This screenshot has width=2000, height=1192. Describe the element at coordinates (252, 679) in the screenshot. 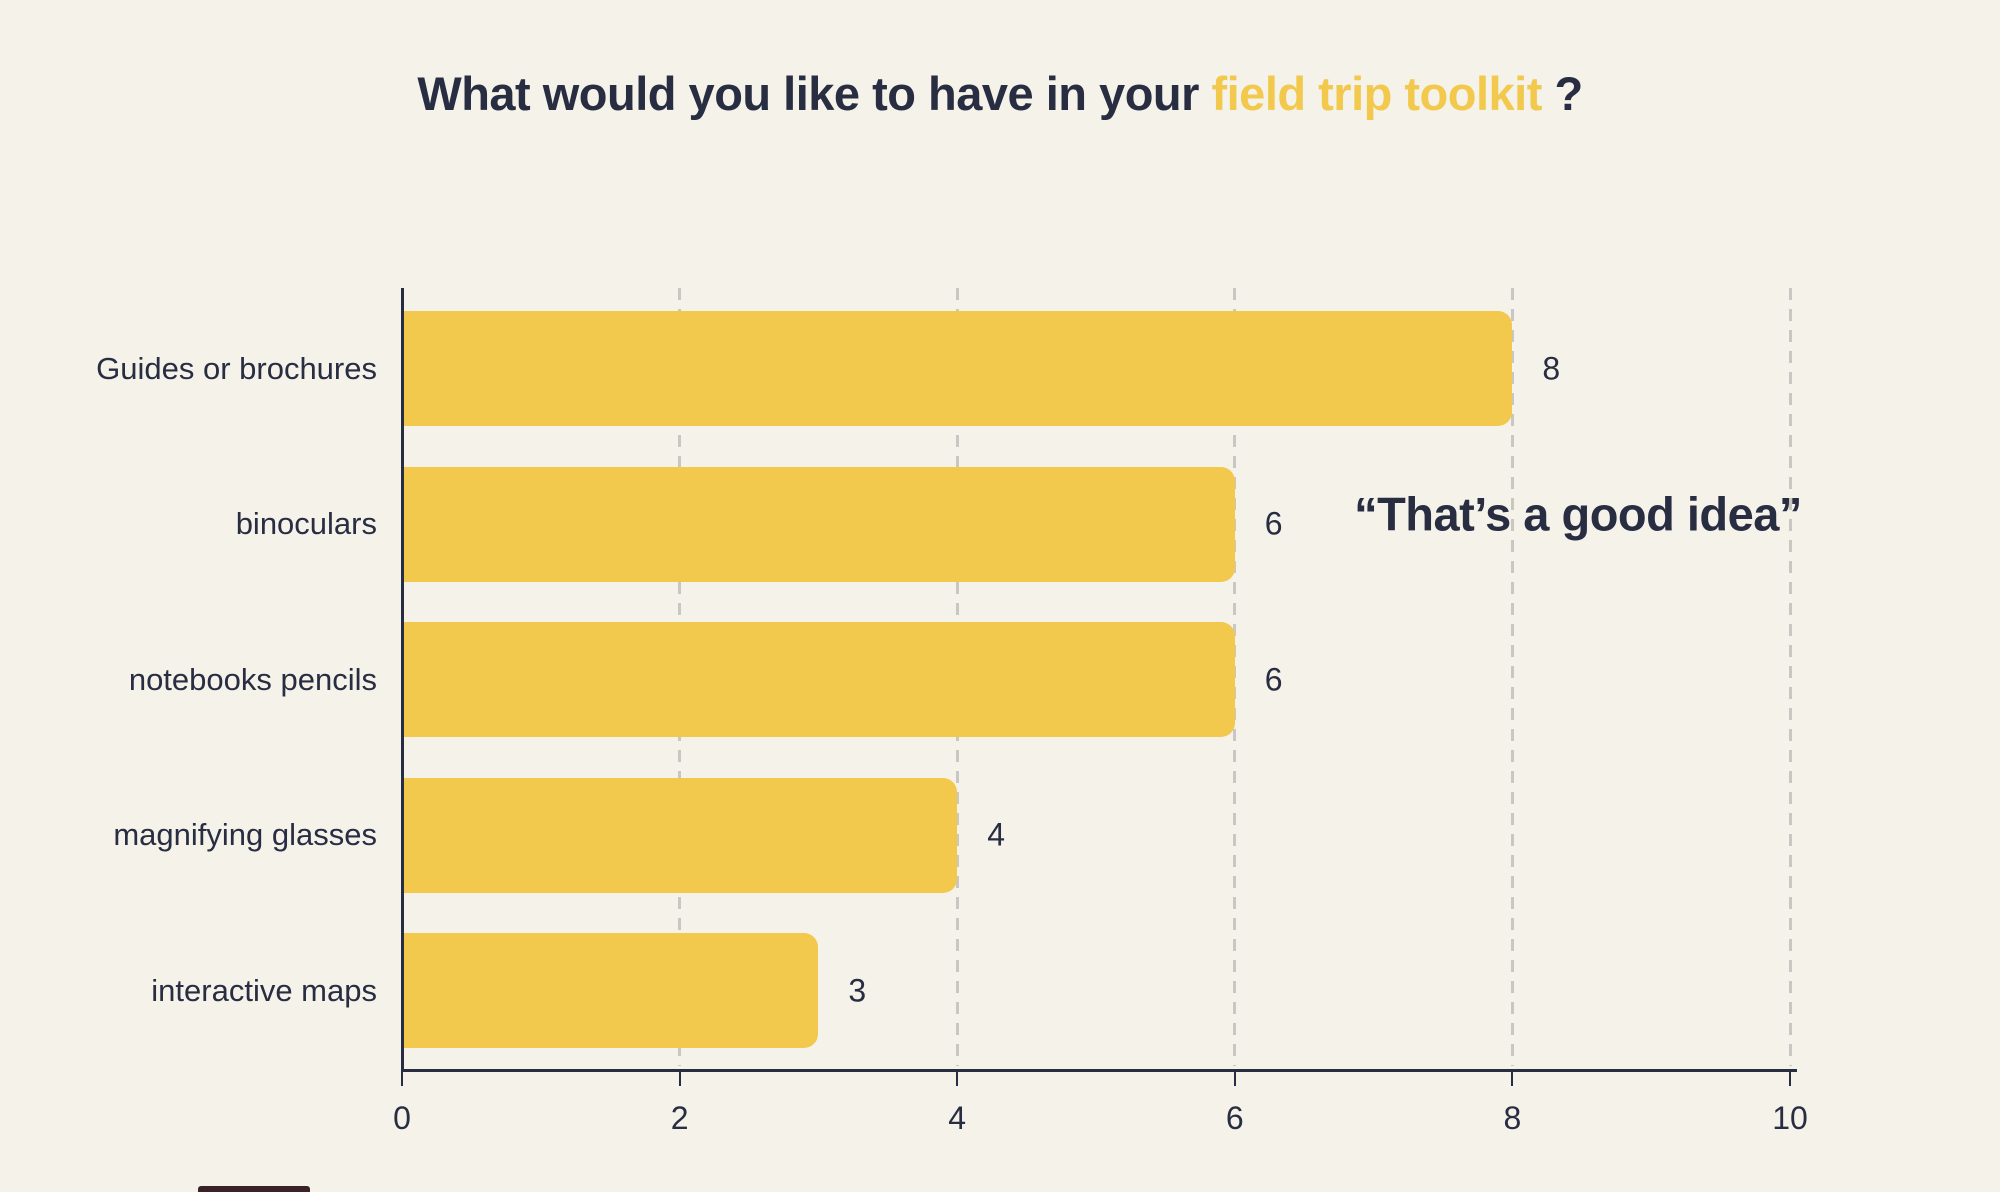

I see `category-label: notebooks pencils` at that location.